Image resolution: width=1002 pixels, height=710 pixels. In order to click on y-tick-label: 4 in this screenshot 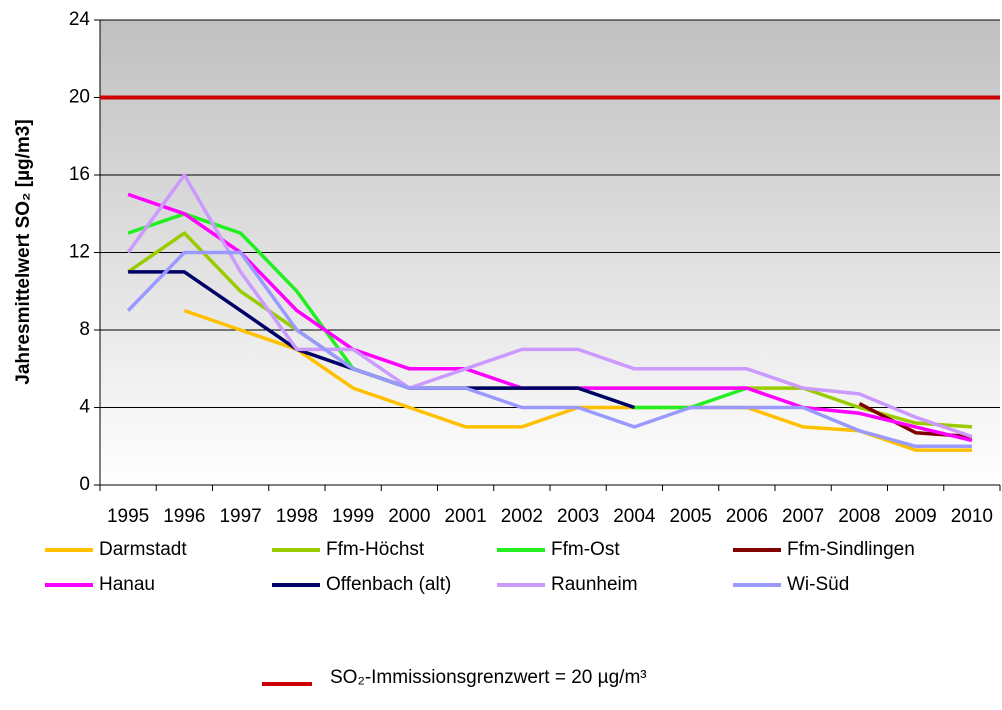, I will do `click(84, 407)`.